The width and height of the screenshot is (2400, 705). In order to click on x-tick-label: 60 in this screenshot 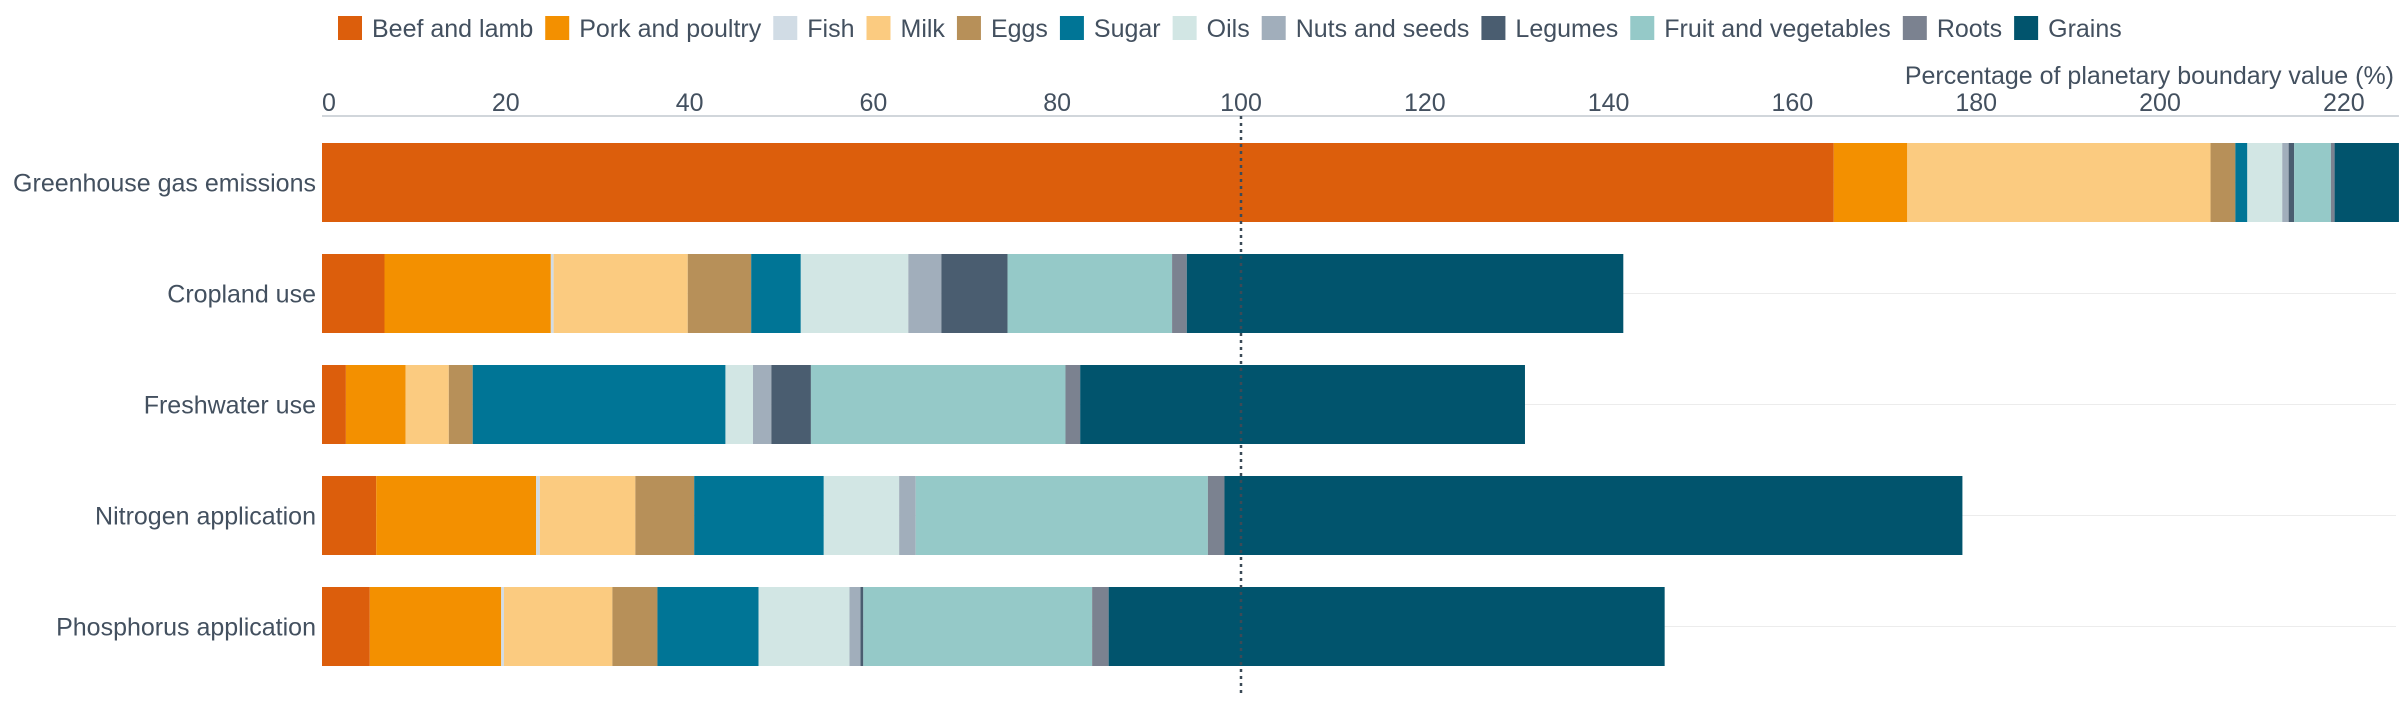, I will do `click(873, 103)`.